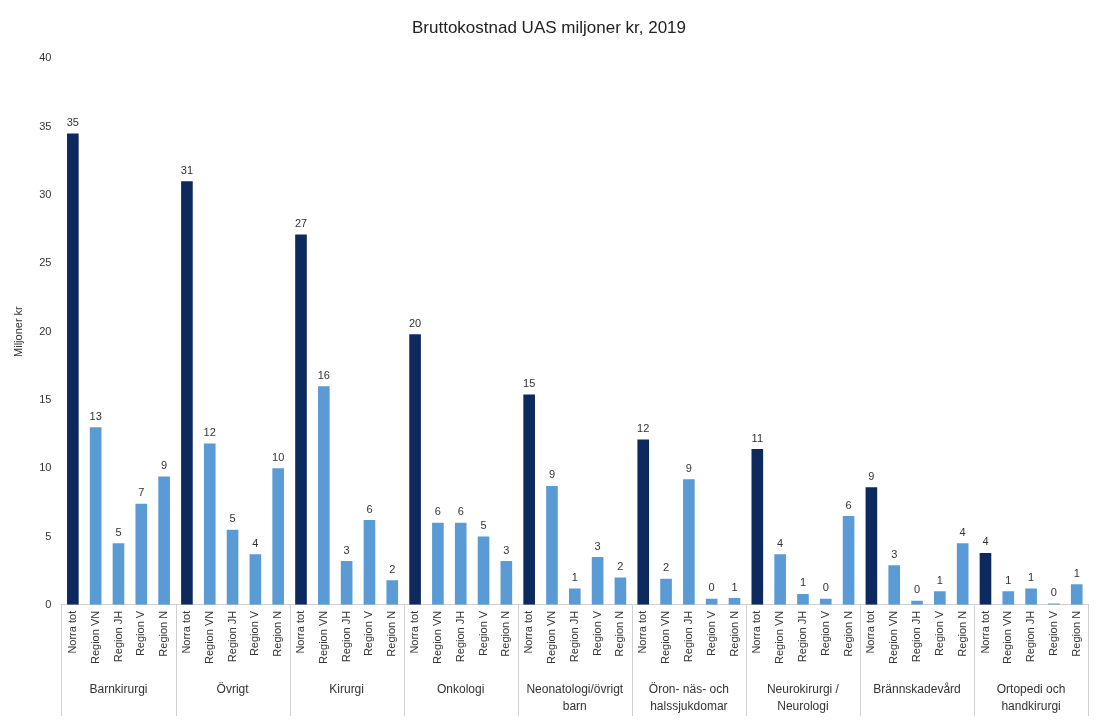 The height and width of the screenshot is (726, 1104). What do you see at coordinates (575, 698) in the screenshot?
I see `text: Neonatologi/övrigt barn` at bounding box center [575, 698].